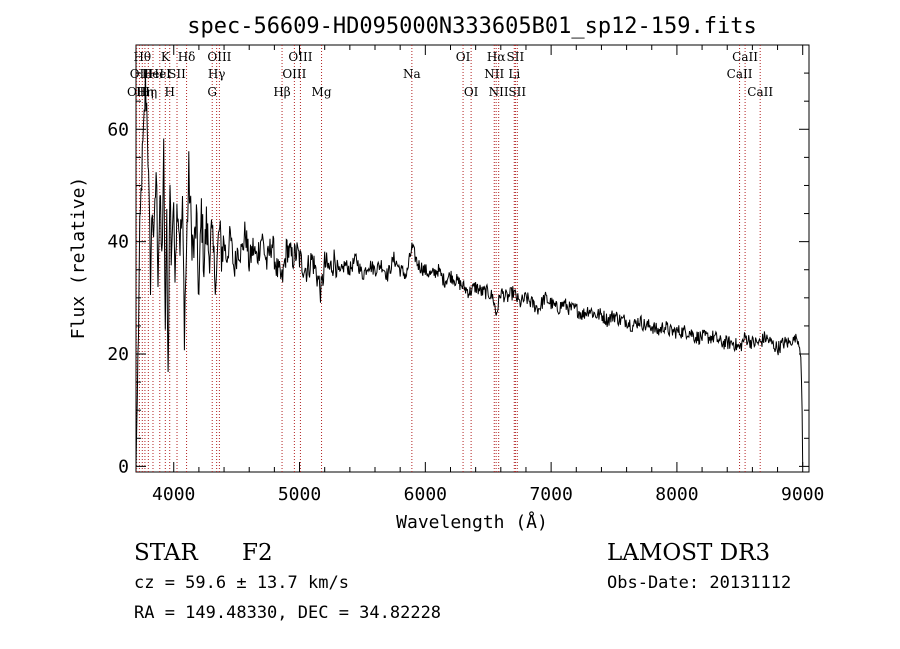  What do you see at coordinates (550, 494) in the screenshot?
I see `x-tick-label: 7000` at bounding box center [550, 494].